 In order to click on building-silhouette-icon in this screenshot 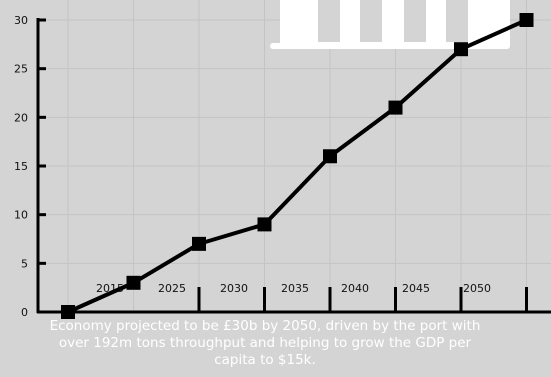, I will do `click(390, 24)`.